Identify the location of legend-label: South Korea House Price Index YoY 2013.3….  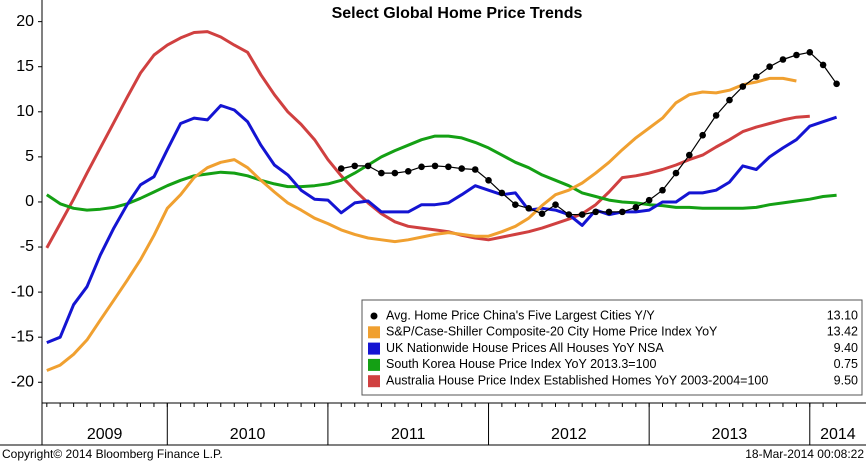
(521, 364).